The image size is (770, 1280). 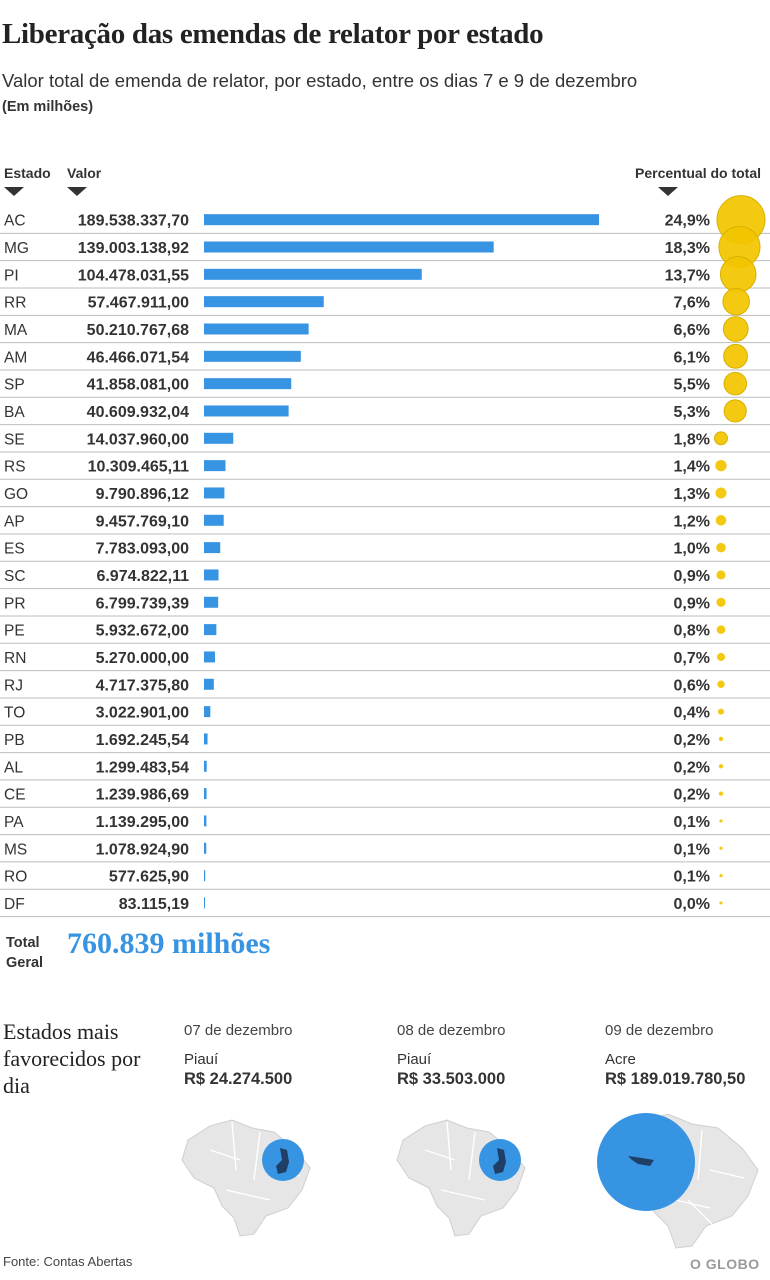 What do you see at coordinates (13, 767) in the screenshot?
I see `state-label: AL` at bounding box center [13, 767].